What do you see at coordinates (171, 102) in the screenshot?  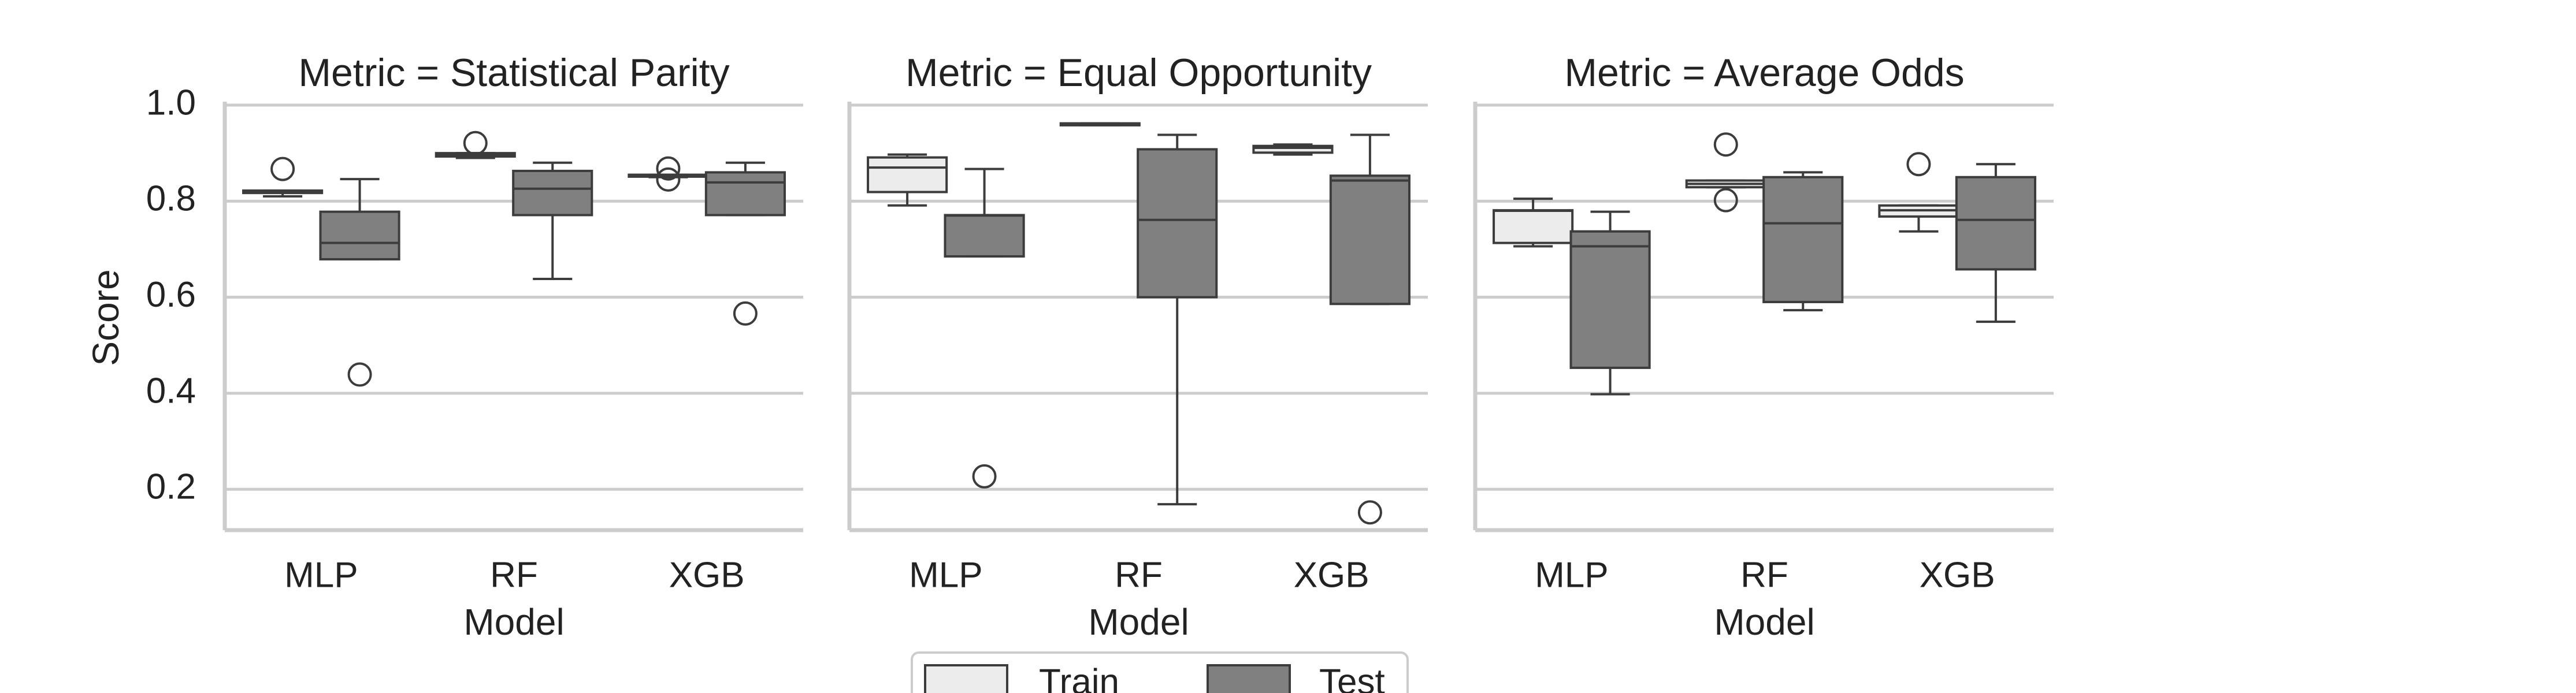 I see `y-tick-label: 1.0` at bounding box center [171, 102].